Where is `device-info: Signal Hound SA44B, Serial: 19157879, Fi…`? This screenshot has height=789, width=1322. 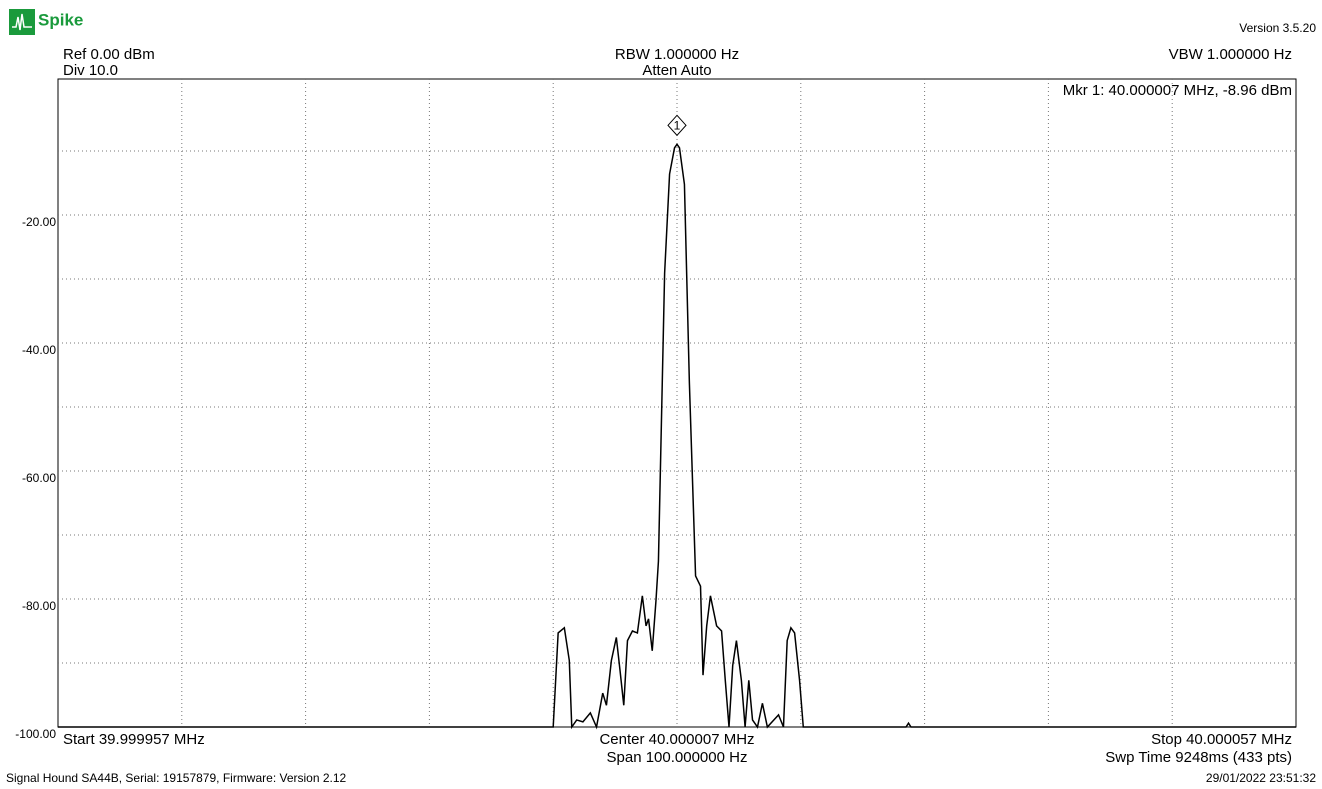
device-info: Signal Hound SA44B, Serial: 19157879, Fi… is located at coordinates (176, 778).